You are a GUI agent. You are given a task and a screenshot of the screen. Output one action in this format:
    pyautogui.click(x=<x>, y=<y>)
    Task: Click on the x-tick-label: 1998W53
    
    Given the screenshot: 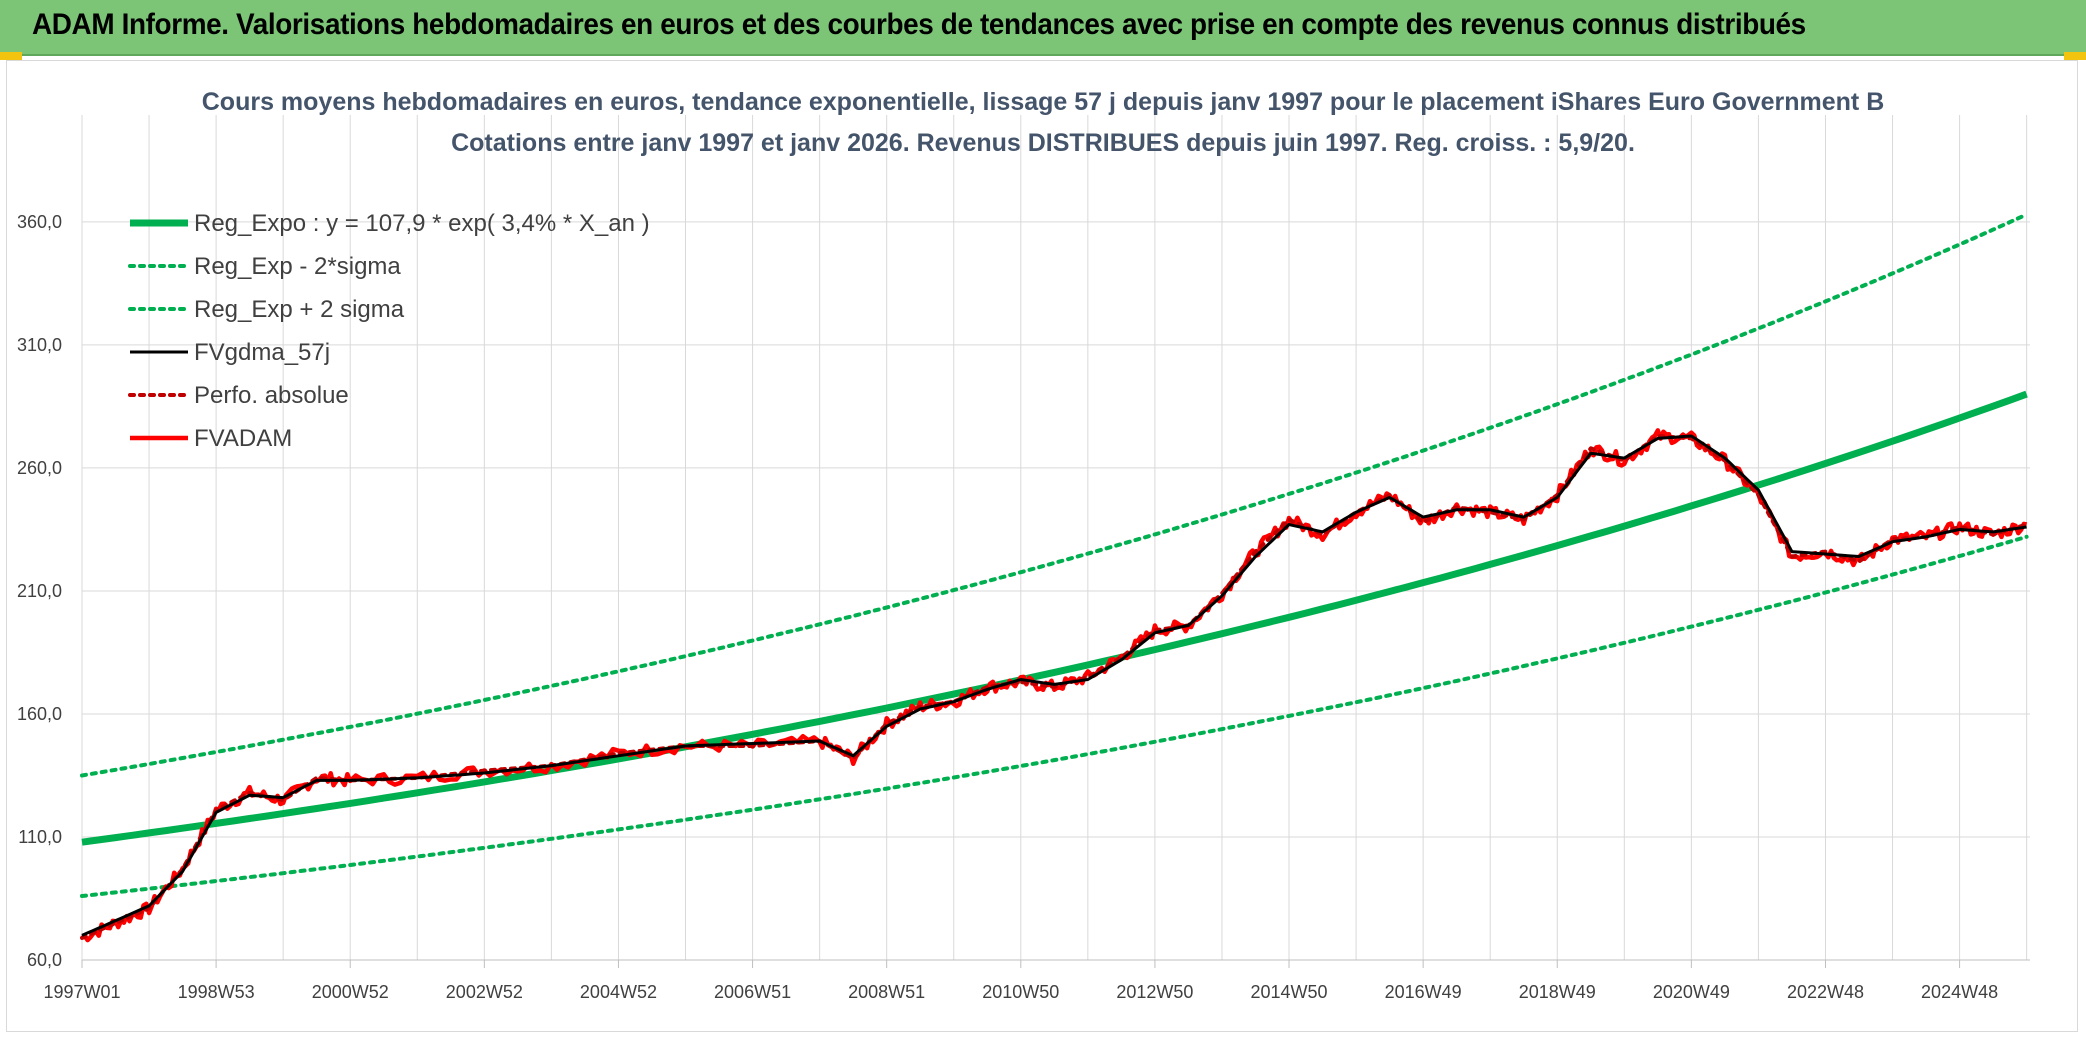 What is the action you would take?
    pyautogui.click(x=216, y=992)
    